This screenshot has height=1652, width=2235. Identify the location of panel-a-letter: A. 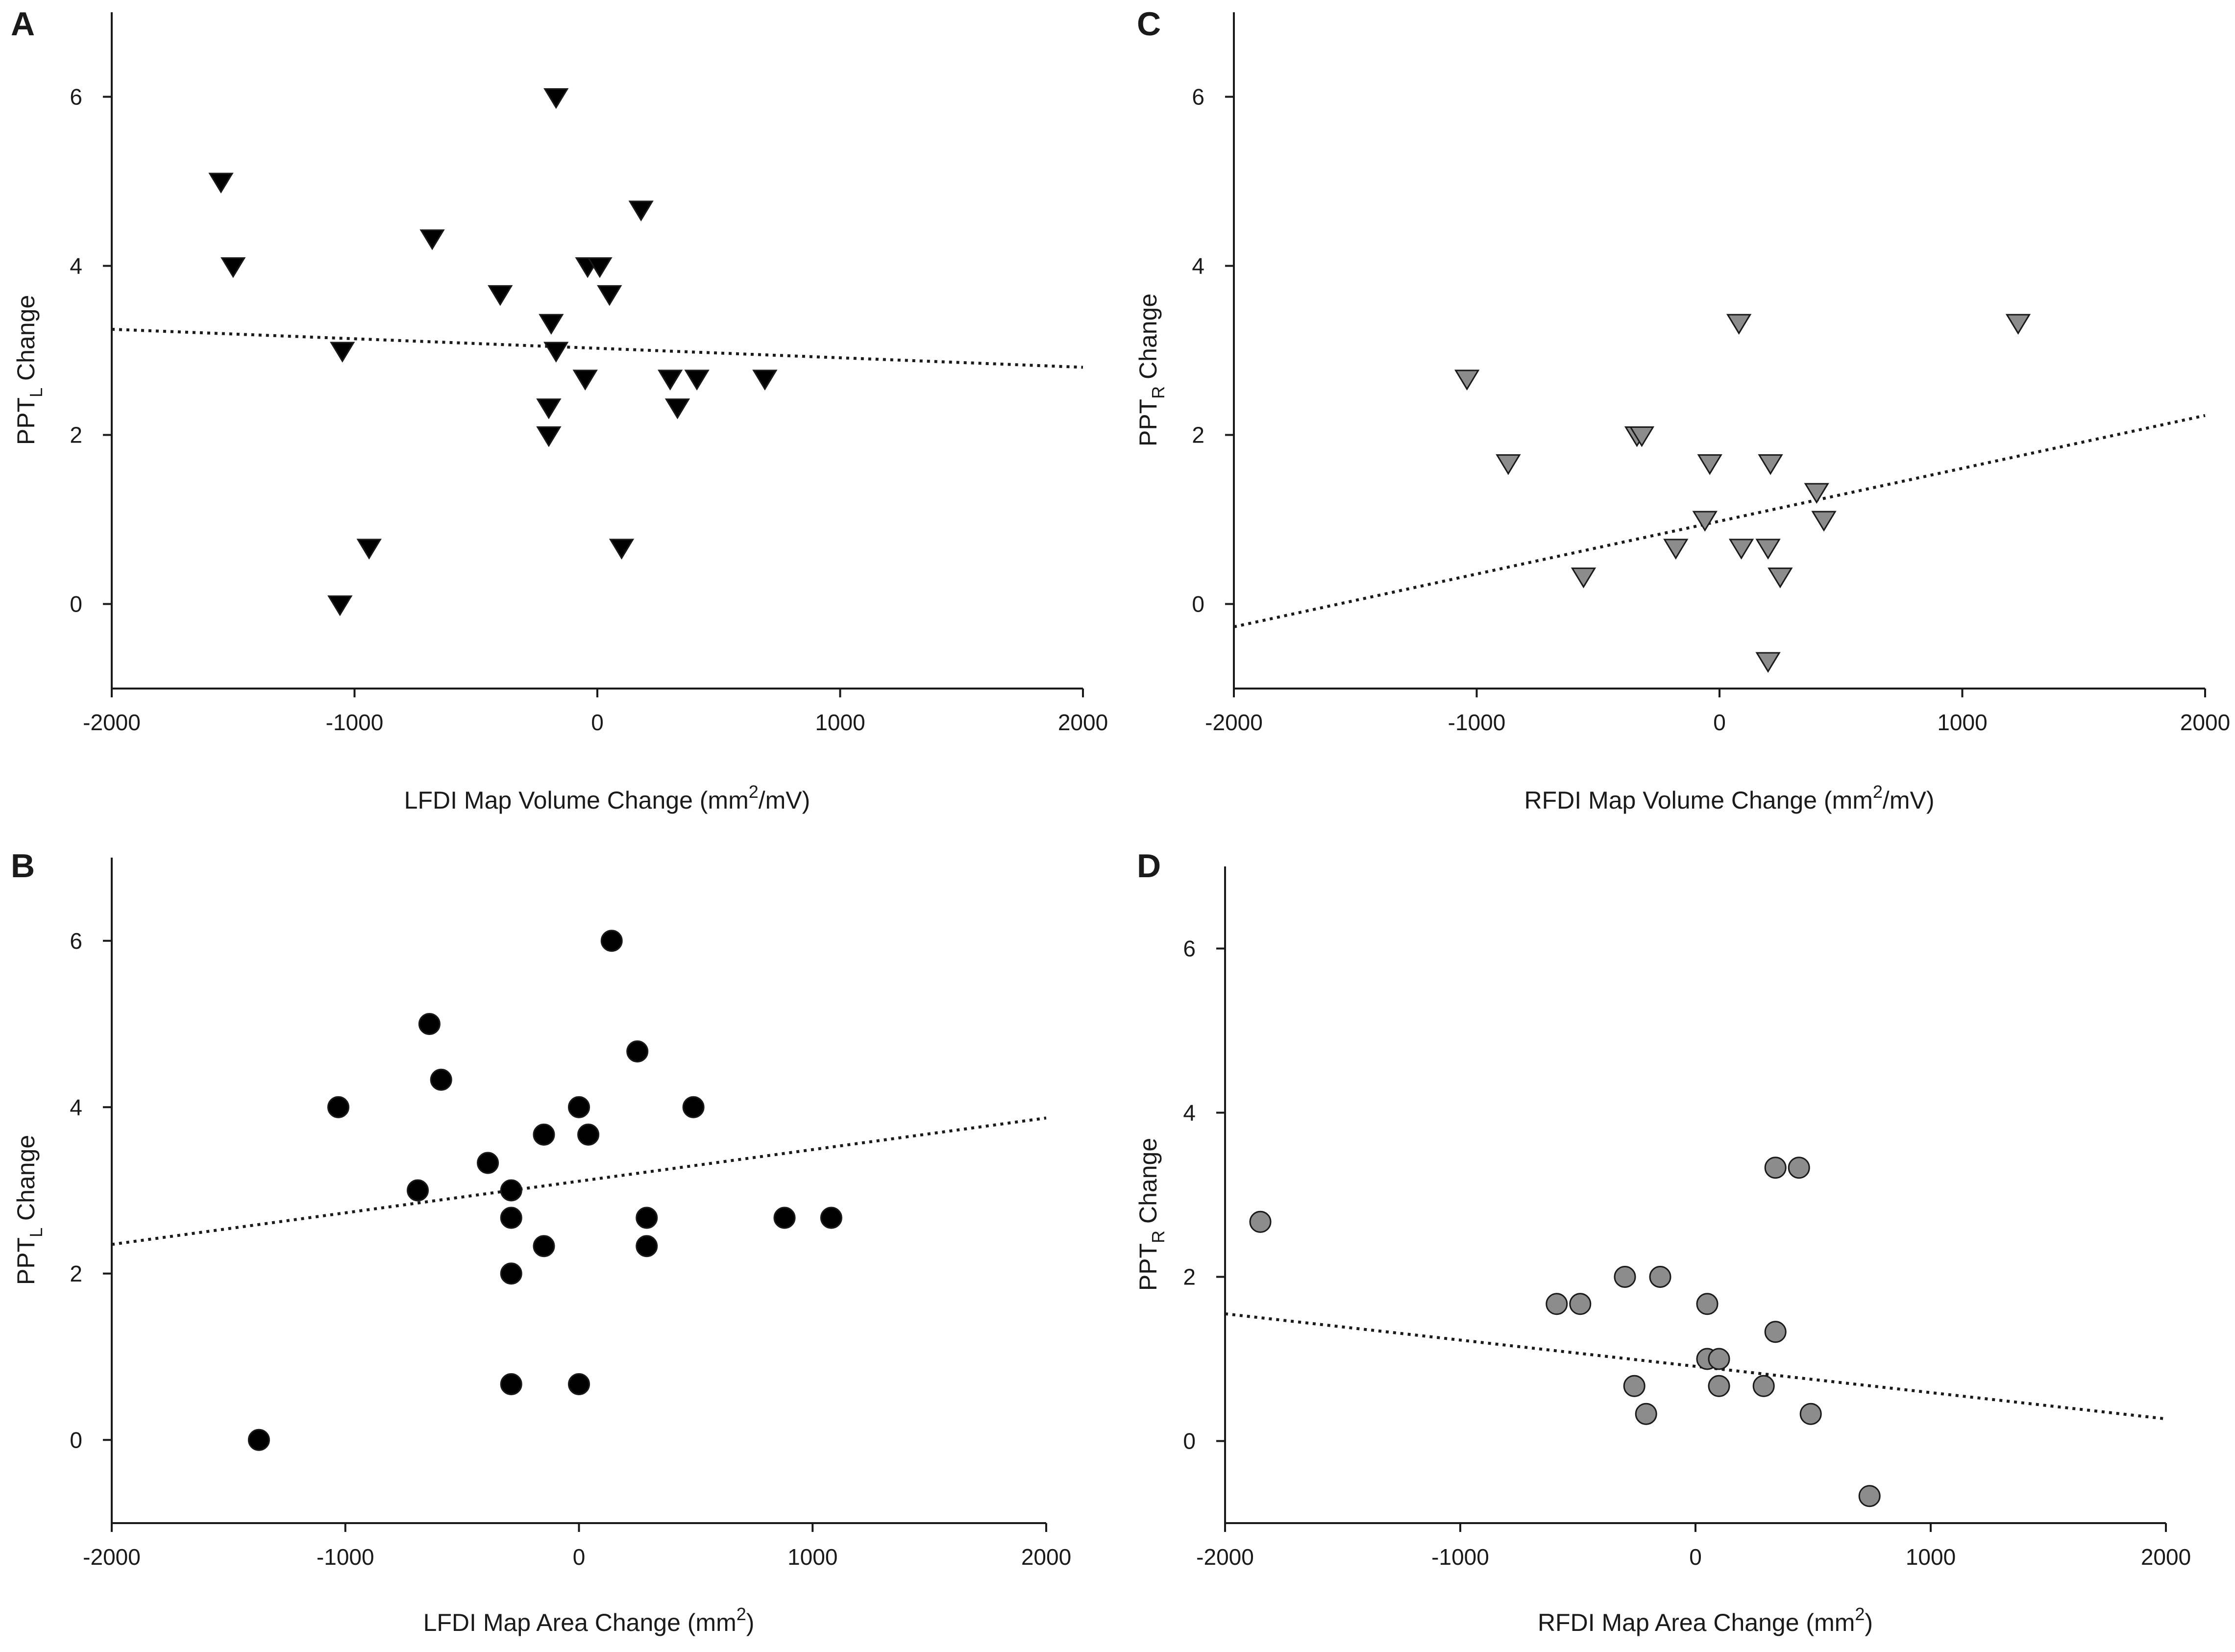
(23, 24).